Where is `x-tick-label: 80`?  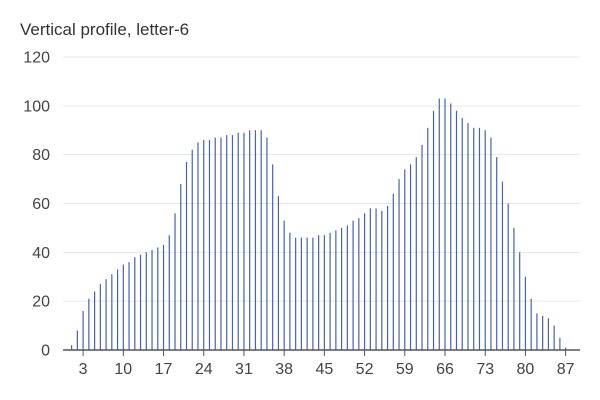 x-tick-label: 80 is located at coordinates (526, 369).